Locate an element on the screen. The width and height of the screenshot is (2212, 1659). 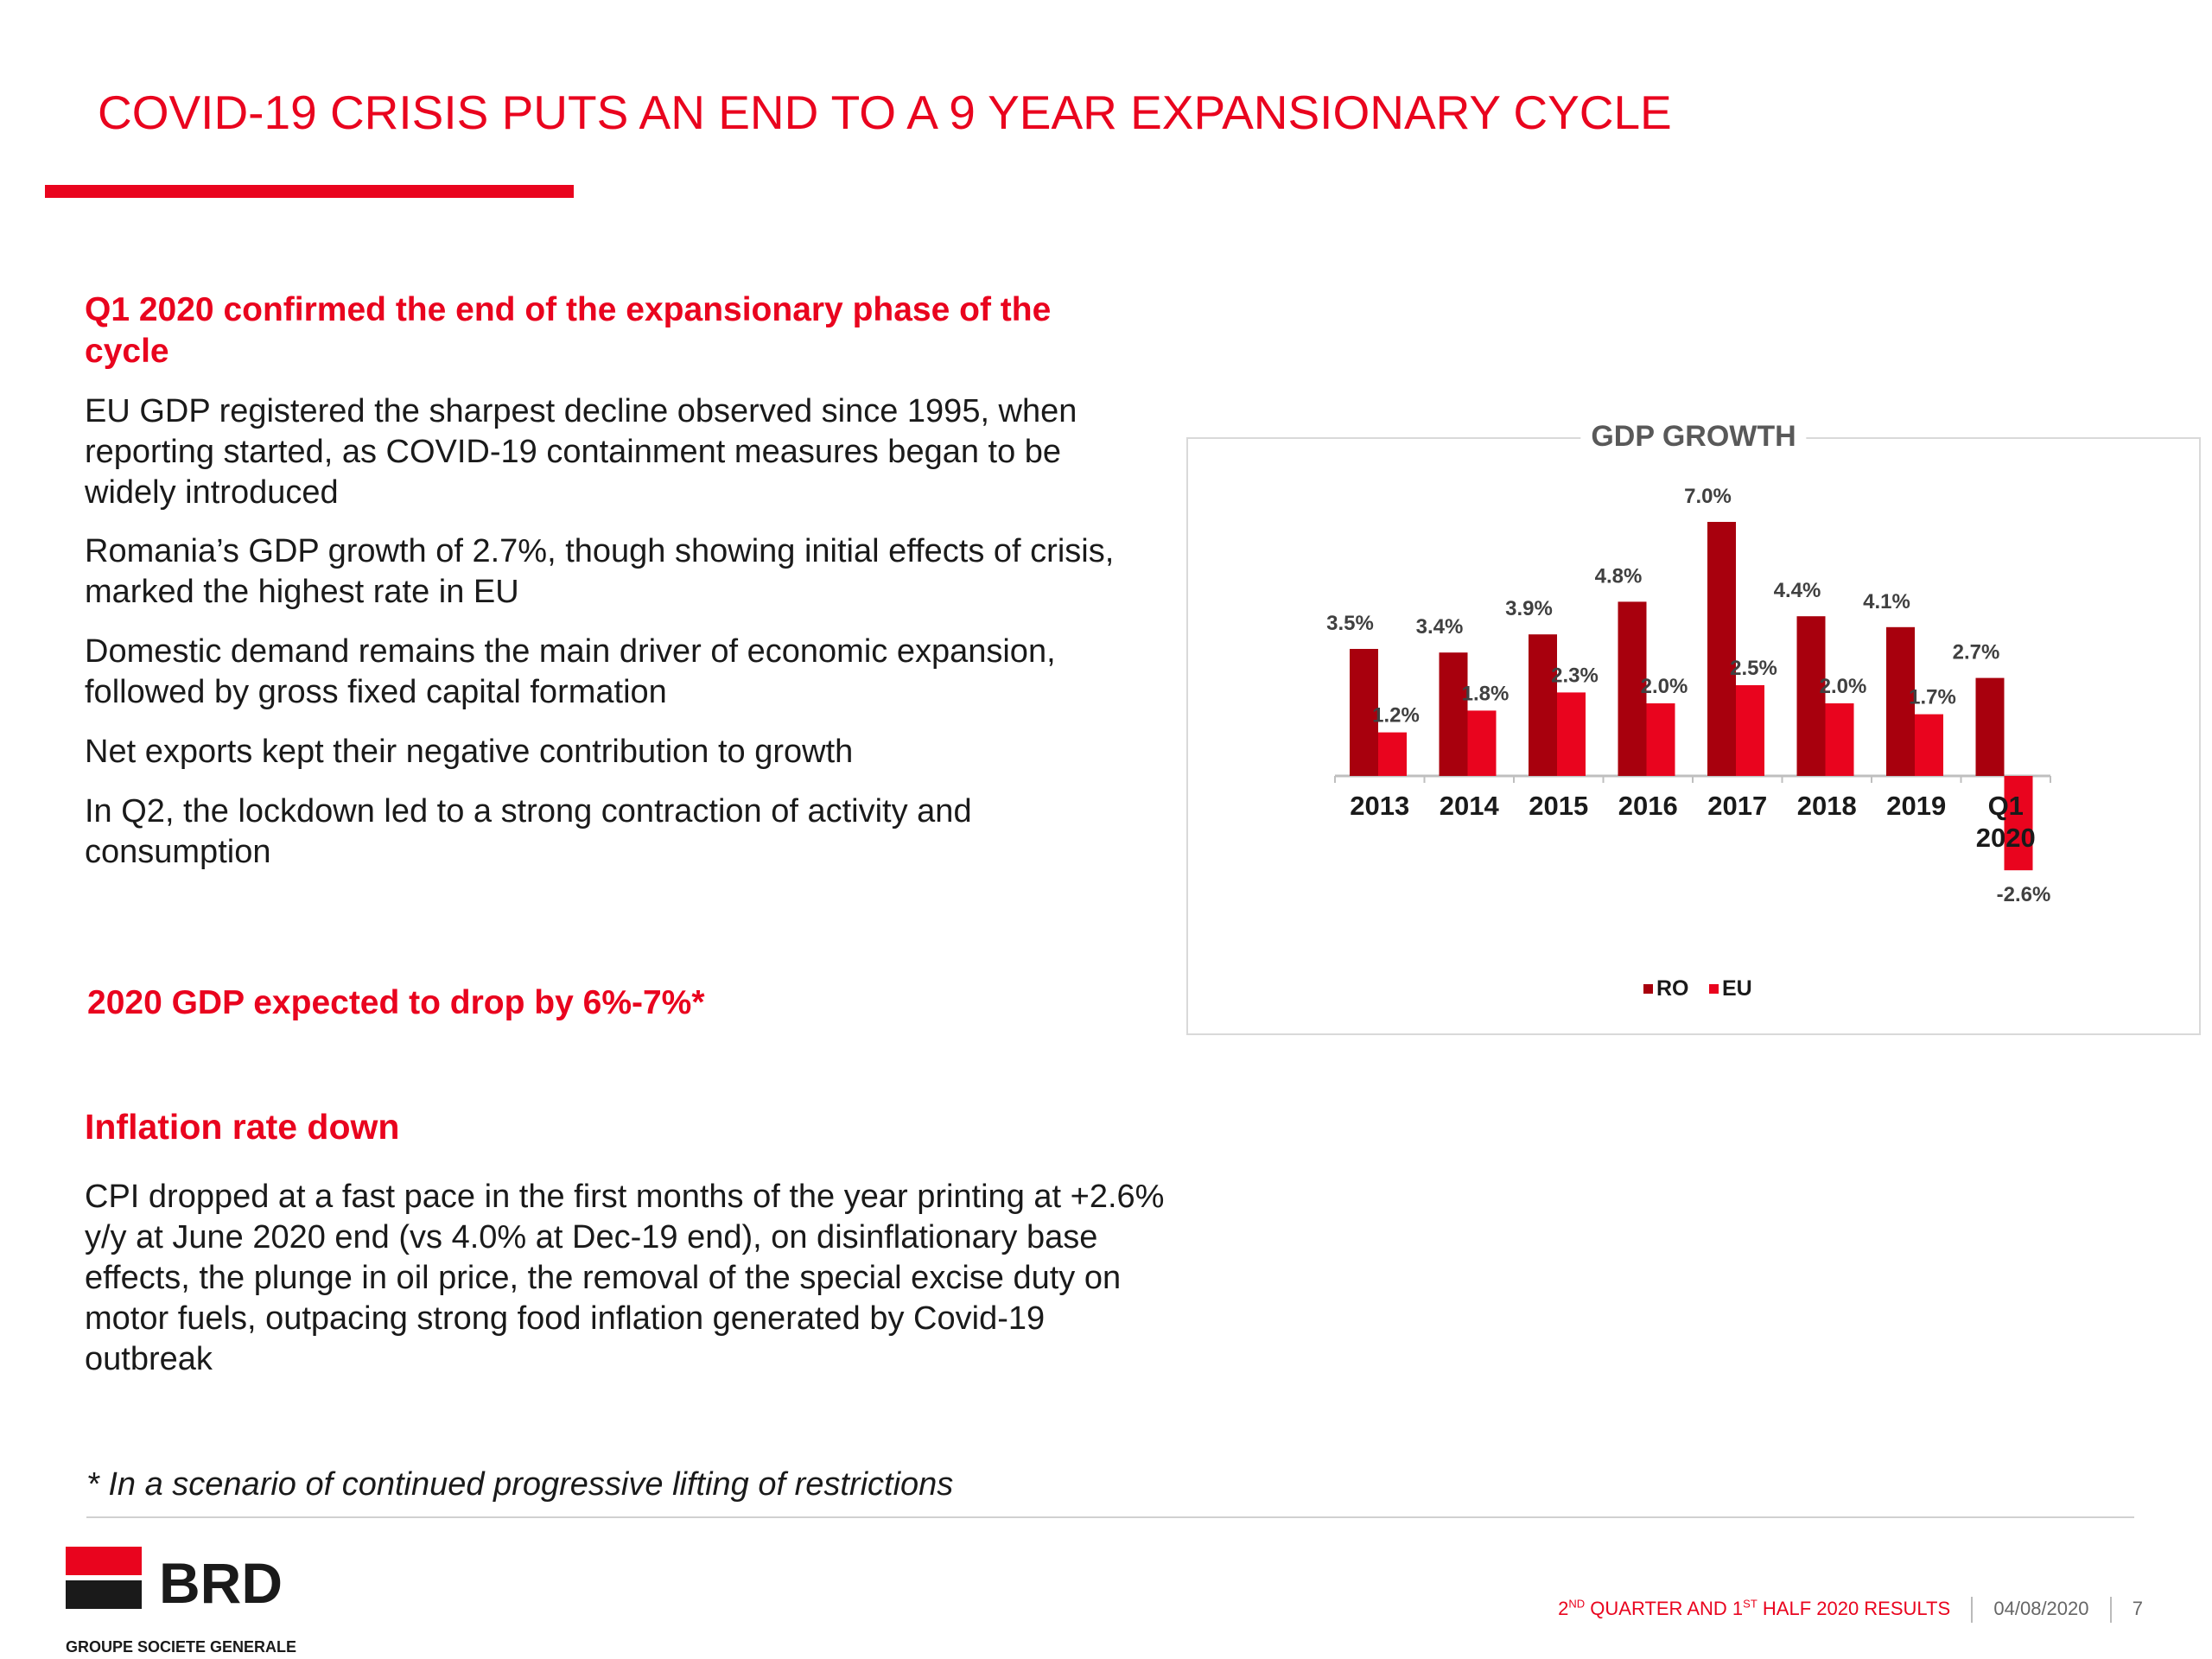
data-label: 4.4% is located at coordinates (1797, 590).